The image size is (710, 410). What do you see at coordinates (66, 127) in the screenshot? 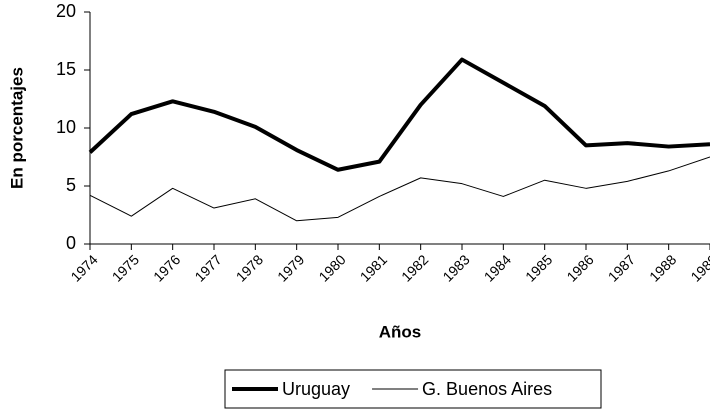
I see `y-tick-label: 10` at bounding box center [66, 127].